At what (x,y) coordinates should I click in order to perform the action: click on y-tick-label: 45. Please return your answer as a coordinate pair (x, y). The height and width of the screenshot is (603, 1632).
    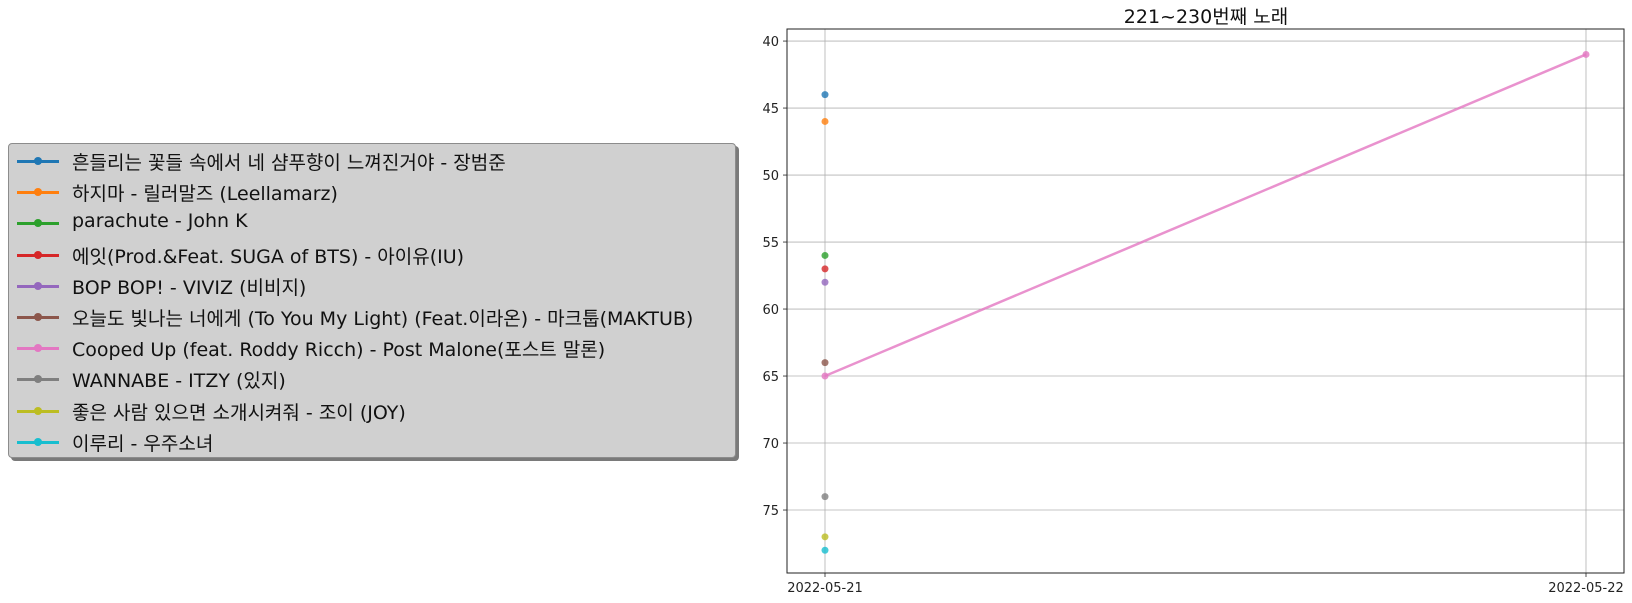
    Looking at the image, I should click on (770, 109).